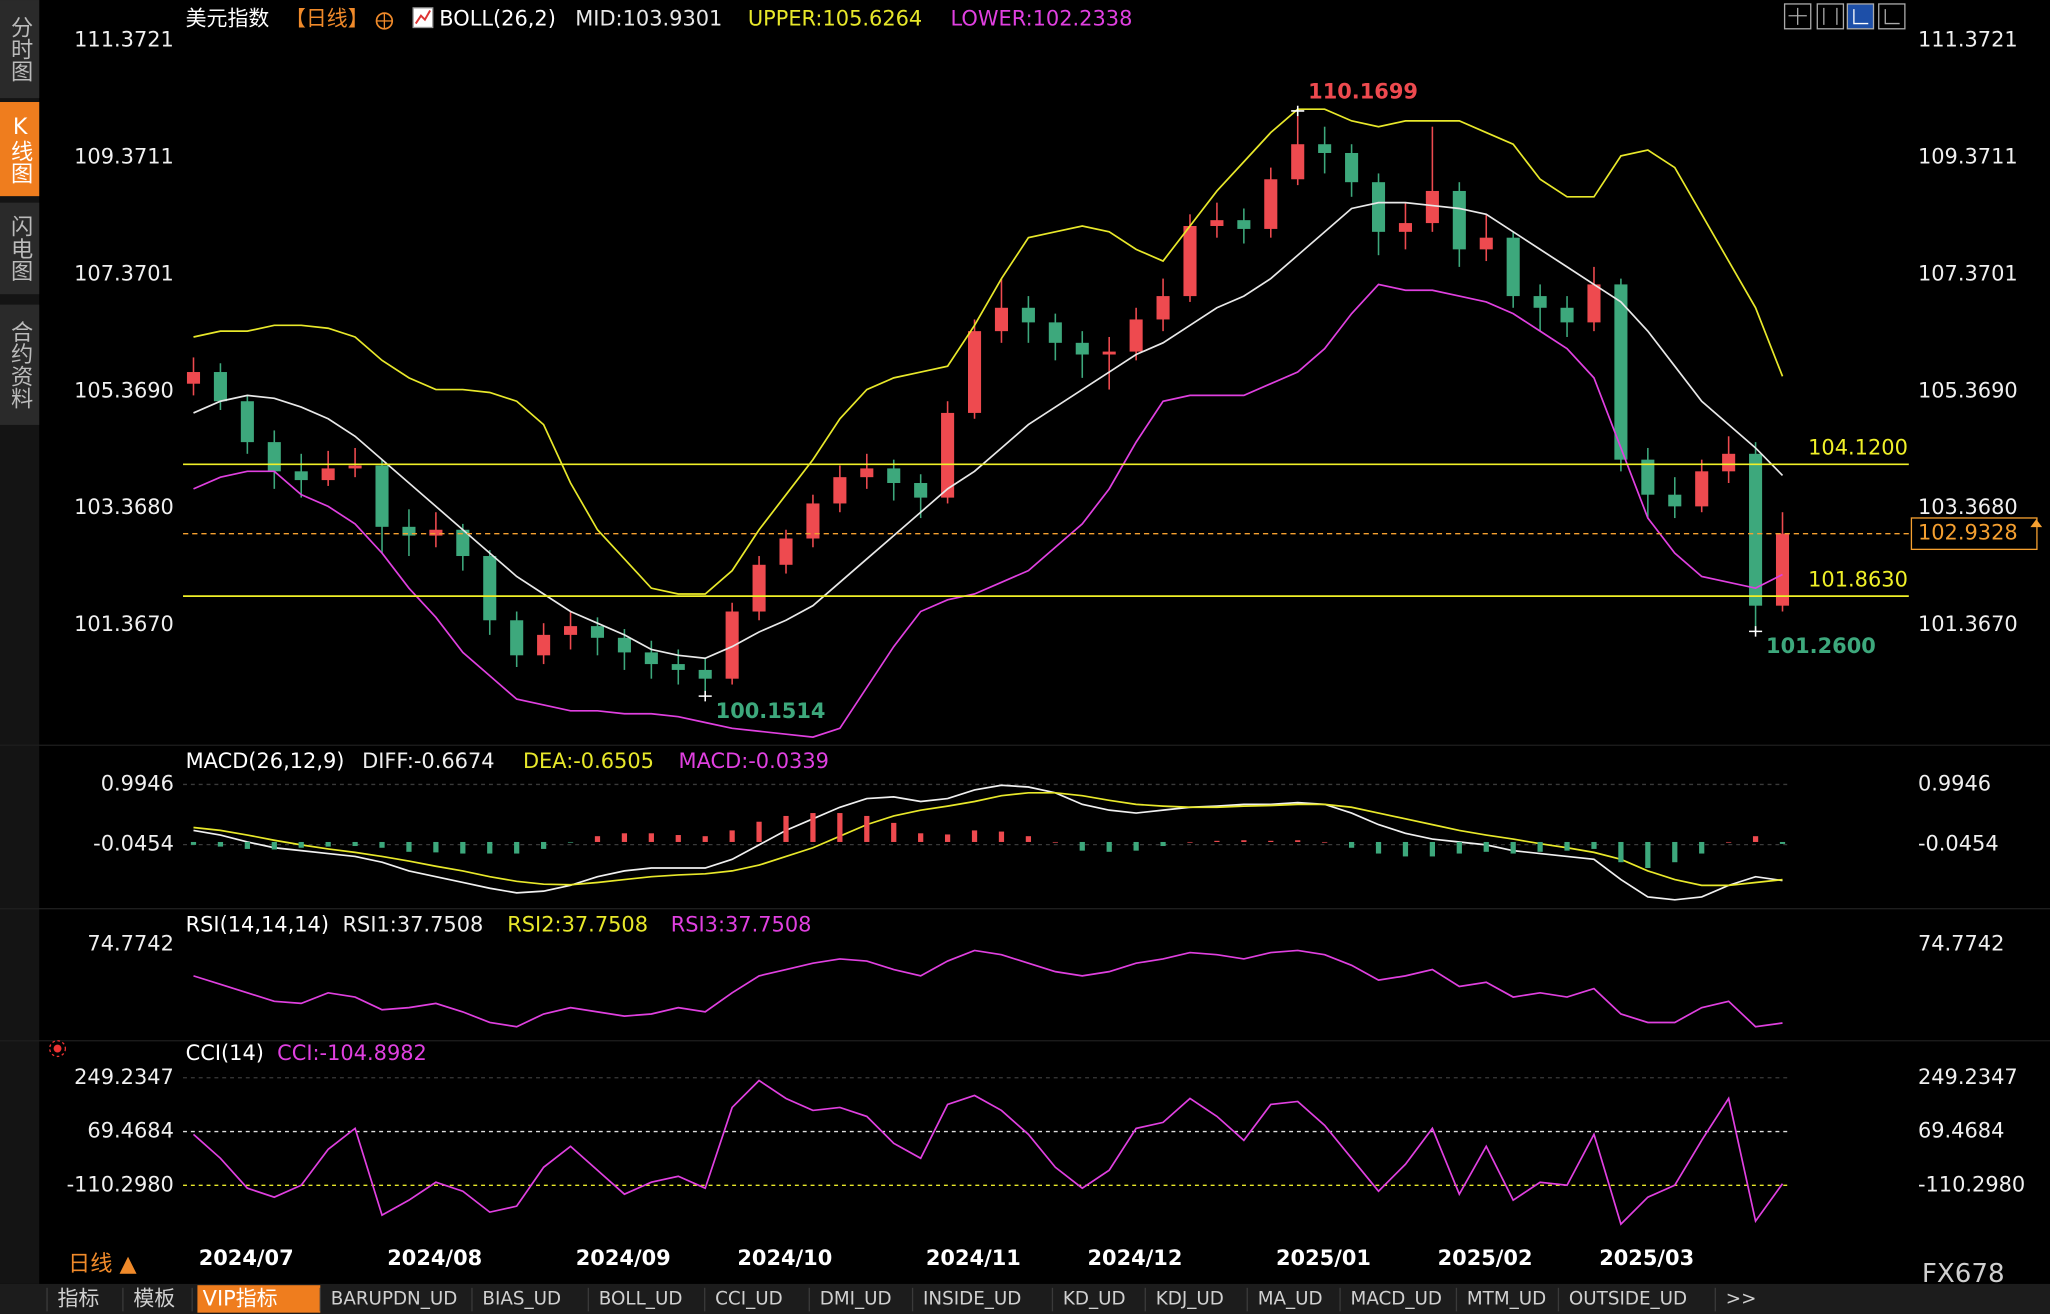  Describe the element at coordinates (124, 507) in the screenshot. I see `y-tick-label: 103.3680` at that location.